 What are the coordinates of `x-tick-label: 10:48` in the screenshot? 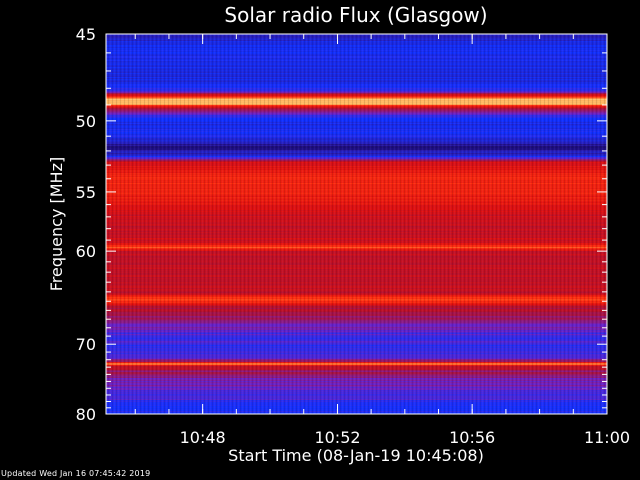 It's located at (203, 437).